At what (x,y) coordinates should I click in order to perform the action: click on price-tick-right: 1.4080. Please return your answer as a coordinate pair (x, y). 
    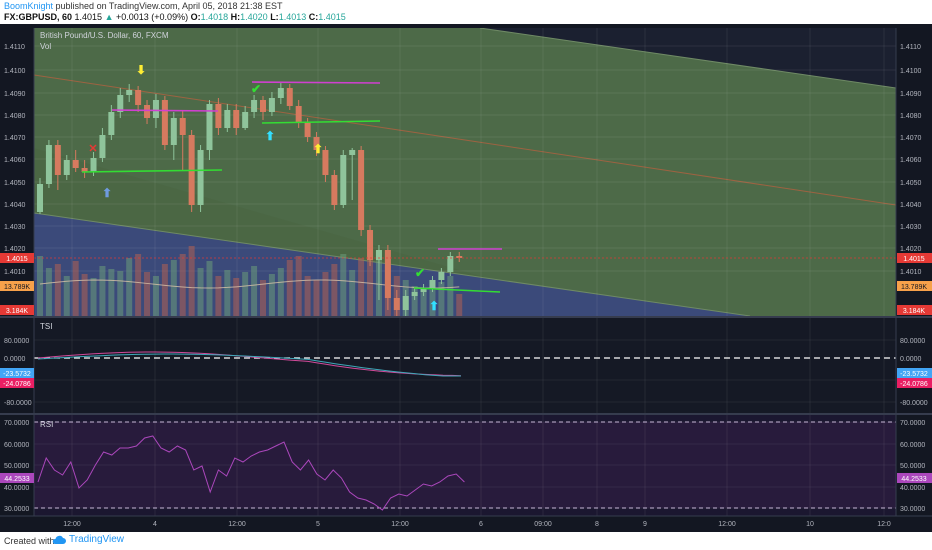
    Looking at the image, I should click on (911, 116).